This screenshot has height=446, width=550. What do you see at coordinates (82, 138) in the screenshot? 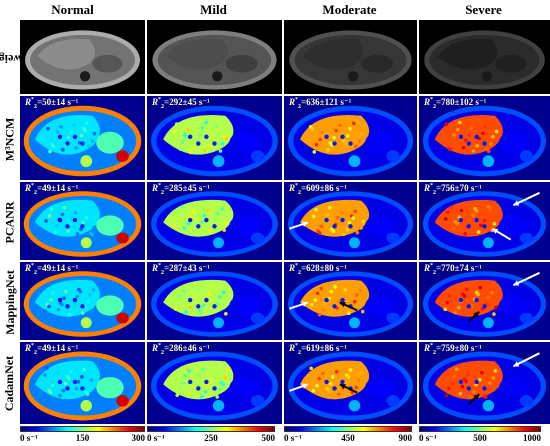
I see `tile-image-m3ncm-normal` at bounding box center [82, 138].